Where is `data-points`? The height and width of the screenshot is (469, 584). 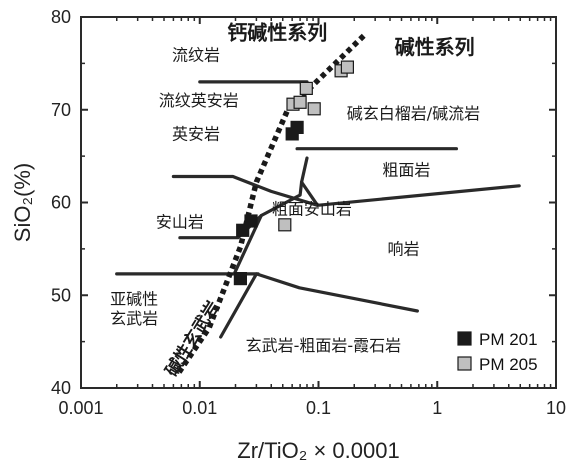
data-points is located at coordinates (293, 173).